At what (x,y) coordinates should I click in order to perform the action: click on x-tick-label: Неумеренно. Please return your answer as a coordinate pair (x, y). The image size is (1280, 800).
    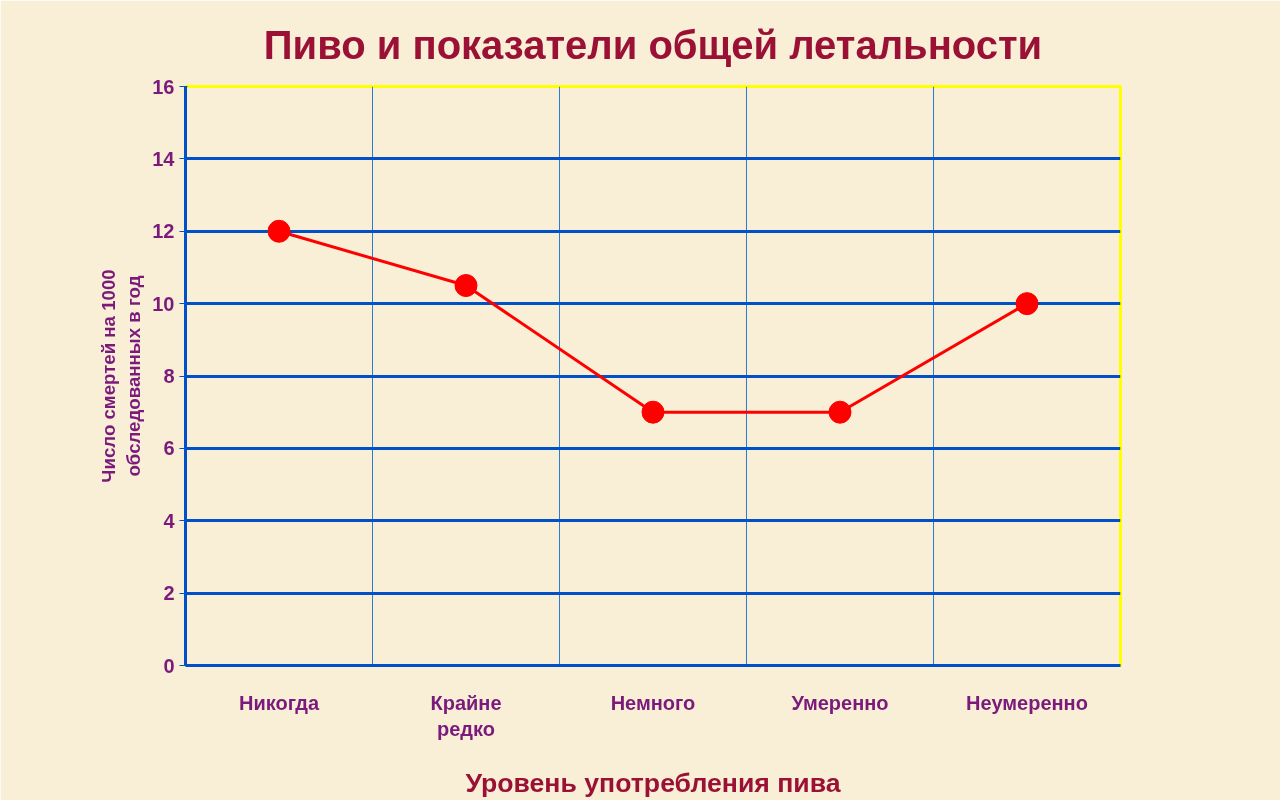
    Looking at the image, I should click on (1027, 702).